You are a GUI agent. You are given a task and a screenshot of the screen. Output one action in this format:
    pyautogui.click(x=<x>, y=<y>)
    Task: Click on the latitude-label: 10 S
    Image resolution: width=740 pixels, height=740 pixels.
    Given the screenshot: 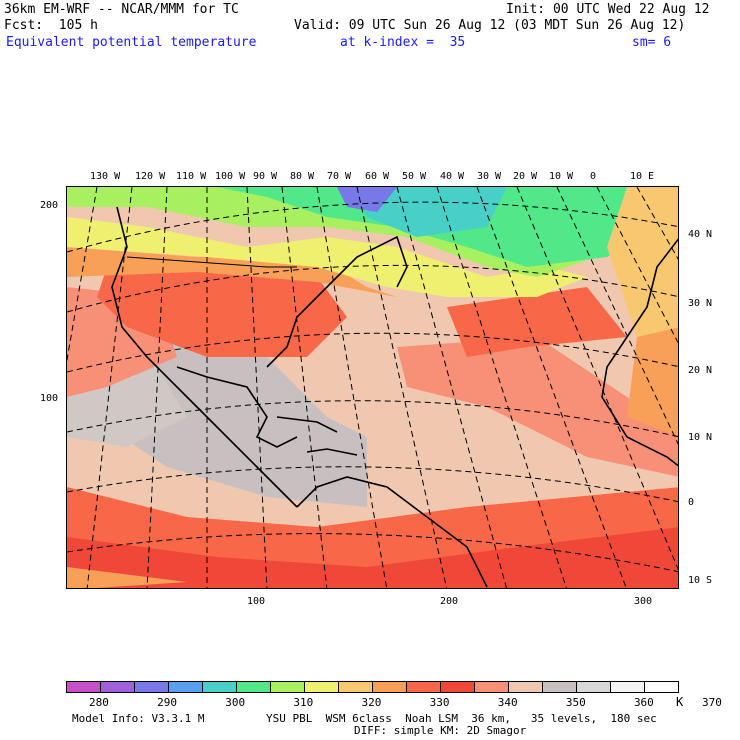 What is the action you would take?
    pyautogui.click(x=700, y=580)
    